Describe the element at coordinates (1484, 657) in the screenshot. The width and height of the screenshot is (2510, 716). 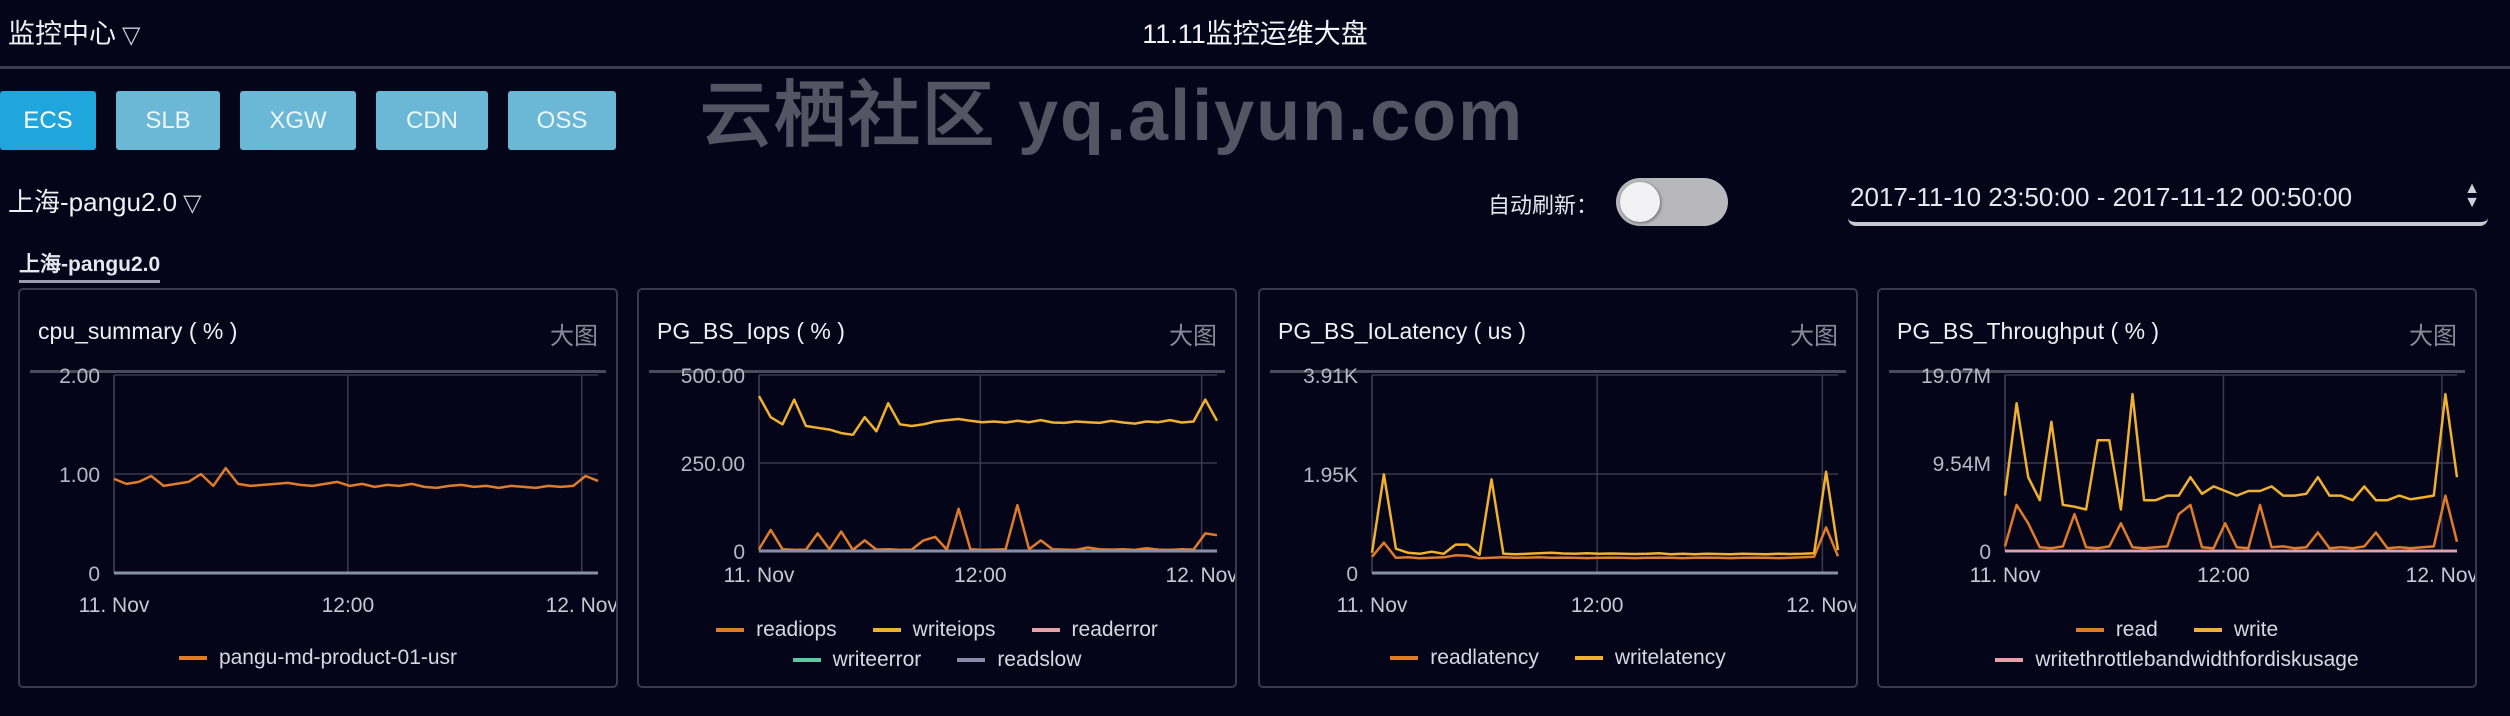
I see `legend-label: readlatency` at that location.